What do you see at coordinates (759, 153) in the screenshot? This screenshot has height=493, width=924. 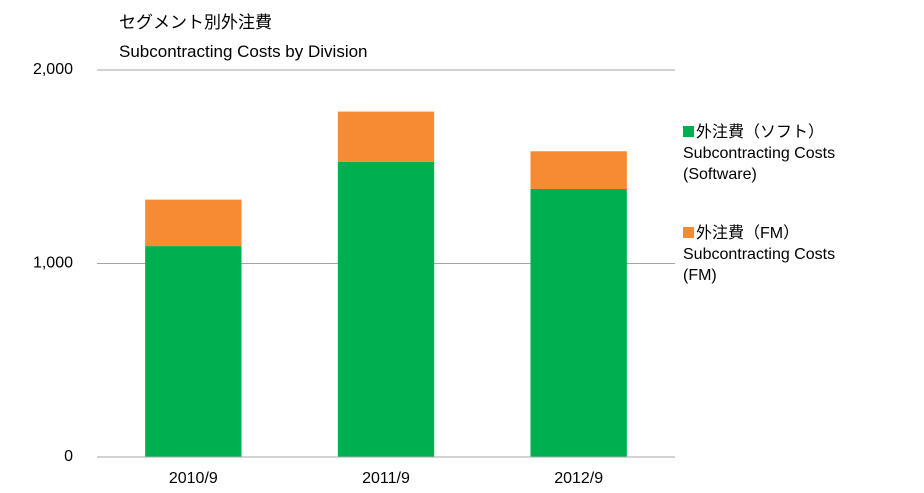 I see `legend-label: 外注費（ソフト） Subcontracting Costs (Software)` at bounding box center [759, 153].